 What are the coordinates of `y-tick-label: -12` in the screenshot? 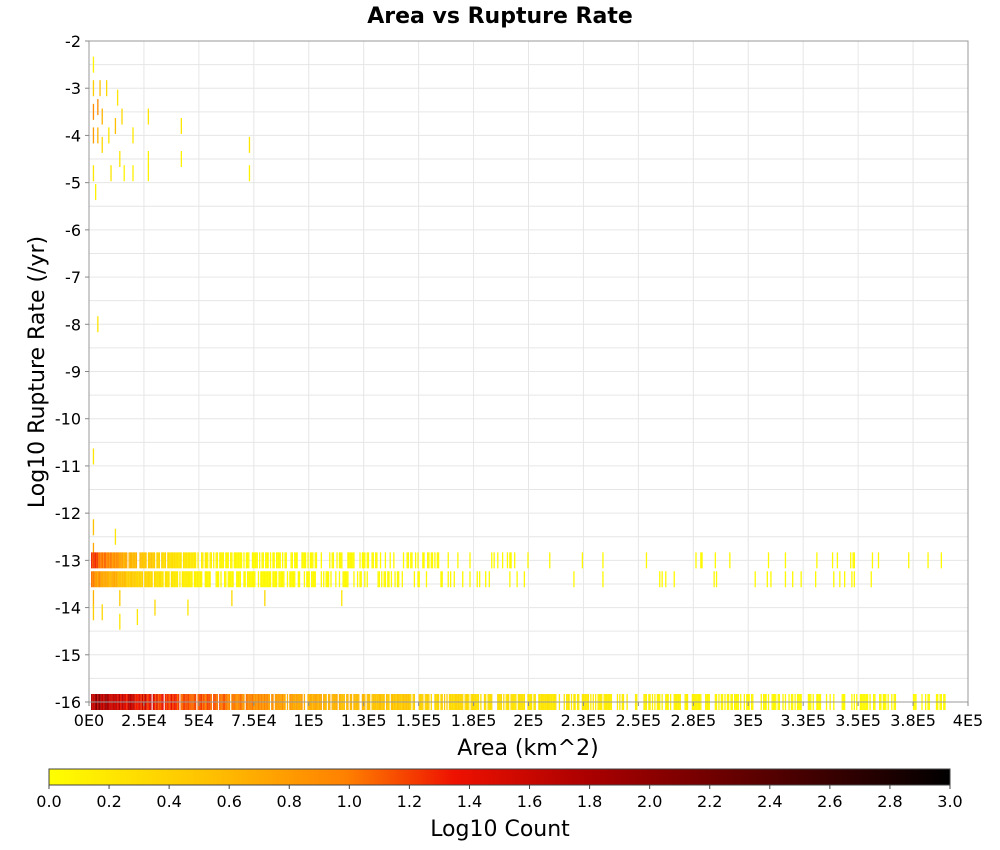 It's located at (68, 513).